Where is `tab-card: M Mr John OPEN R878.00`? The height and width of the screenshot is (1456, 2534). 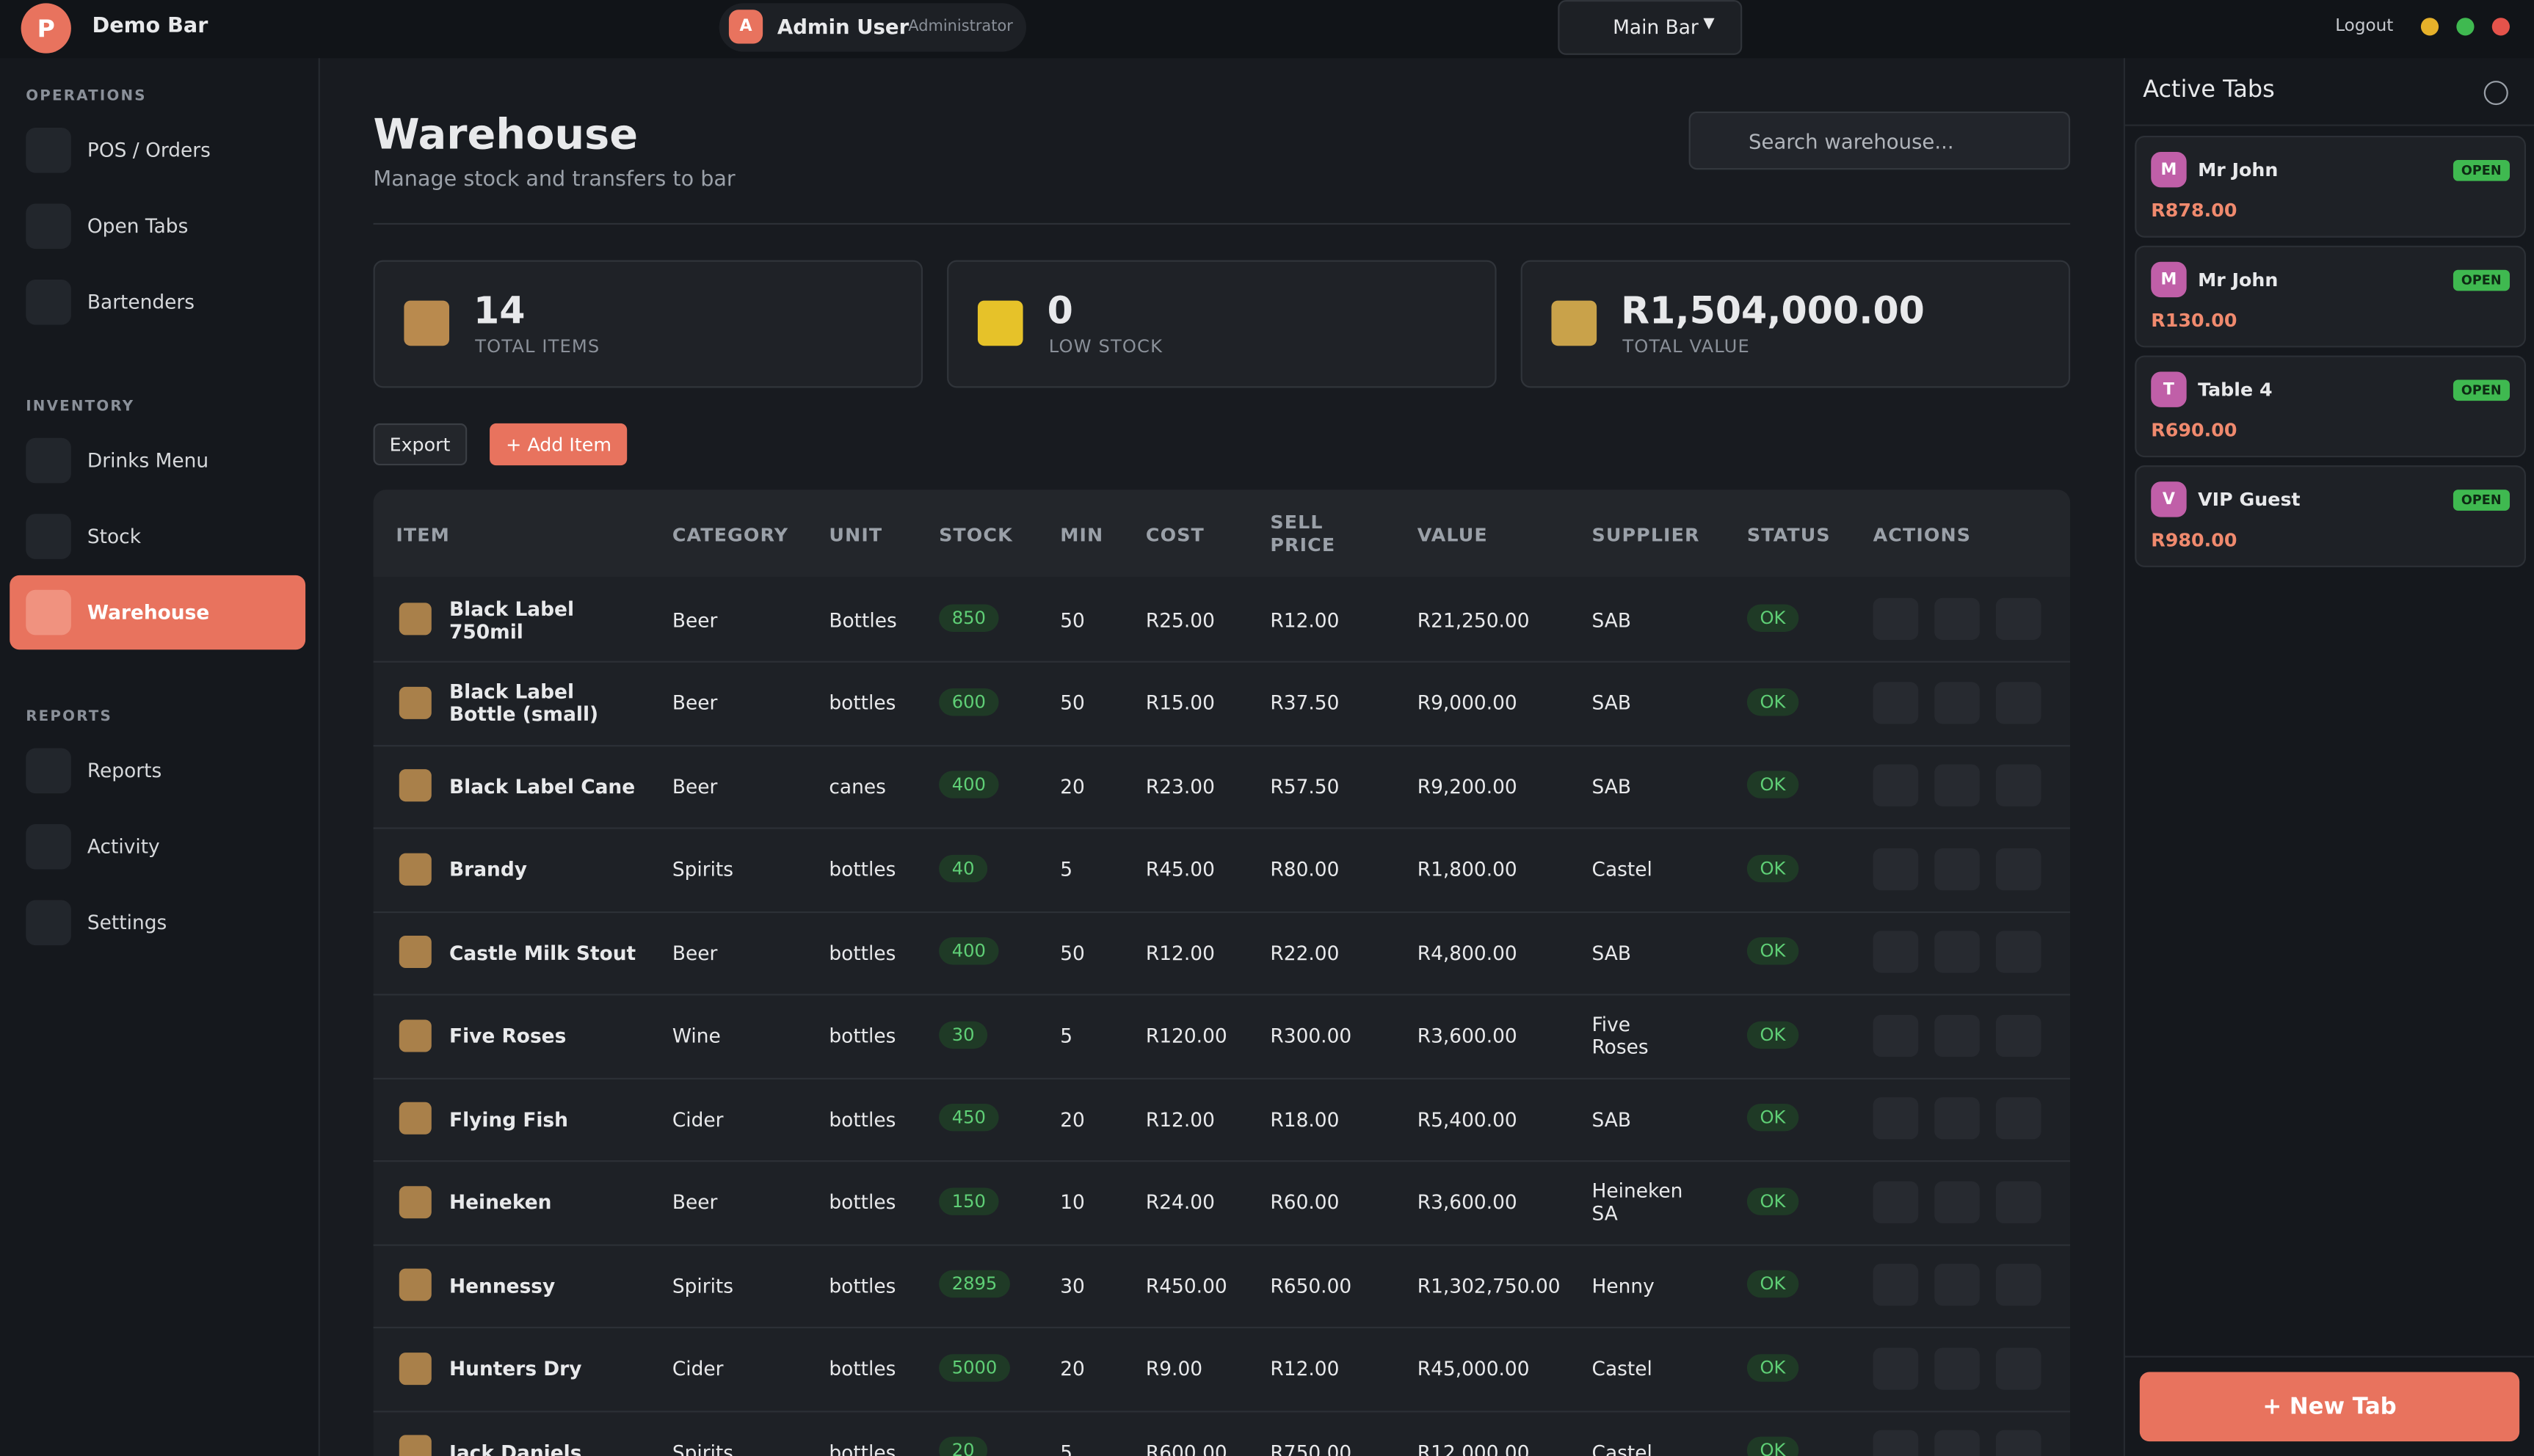 tab-card: M Mr John OPEN R878.00 is located at coordinates (2330, 186).